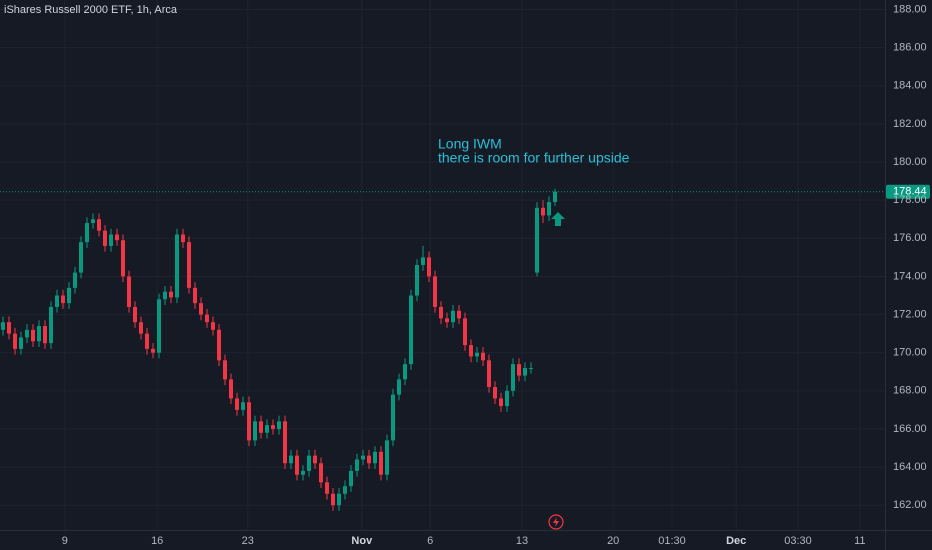 The height and width of the screenshot is (550, 932). What do you see at coordinates (910, 429) in the screenshot?
I see `y-tick-label: 166.00` at bounding box center [910, 429].